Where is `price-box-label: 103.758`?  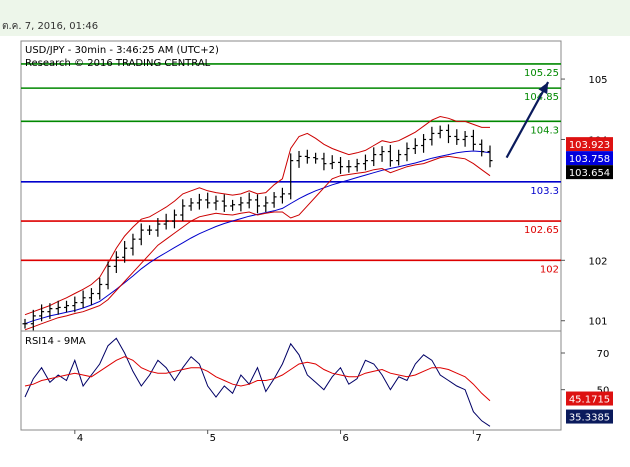 price-box-label: 103.758 is located at coordinates (589, 159).